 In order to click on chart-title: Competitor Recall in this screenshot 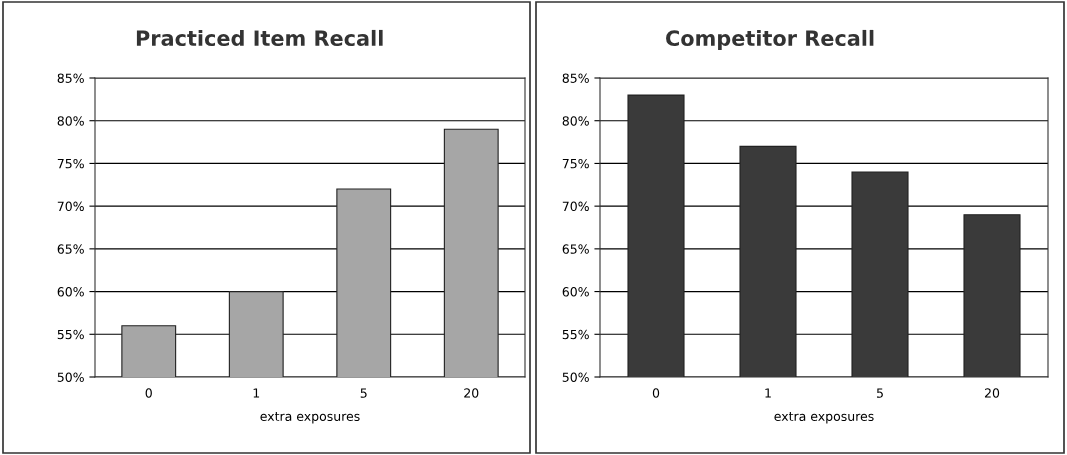, I will do `click(770, 40)`.